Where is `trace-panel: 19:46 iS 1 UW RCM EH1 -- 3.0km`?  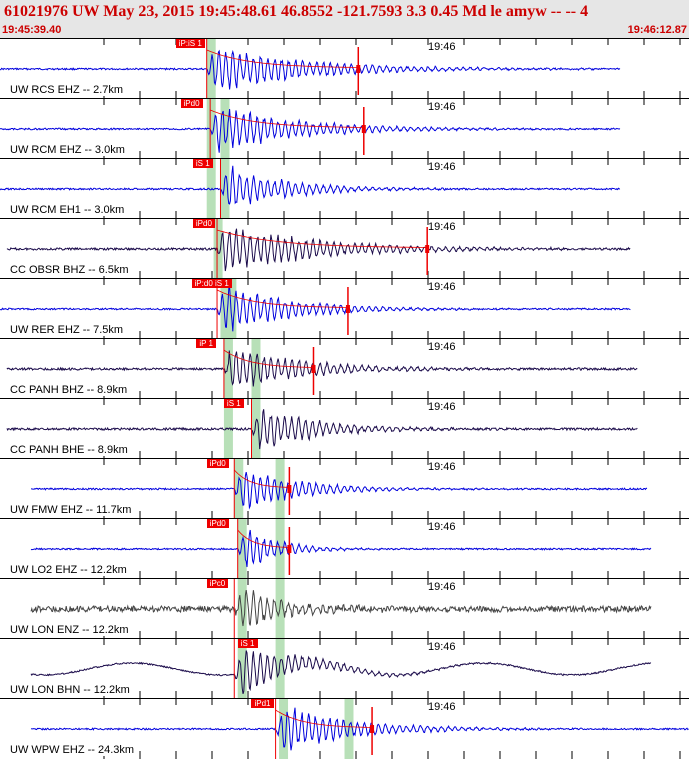 trace-panel: 19:46 iS 1 UW RCM EH1 -- 3.0km is located at coordinates (344, 188).